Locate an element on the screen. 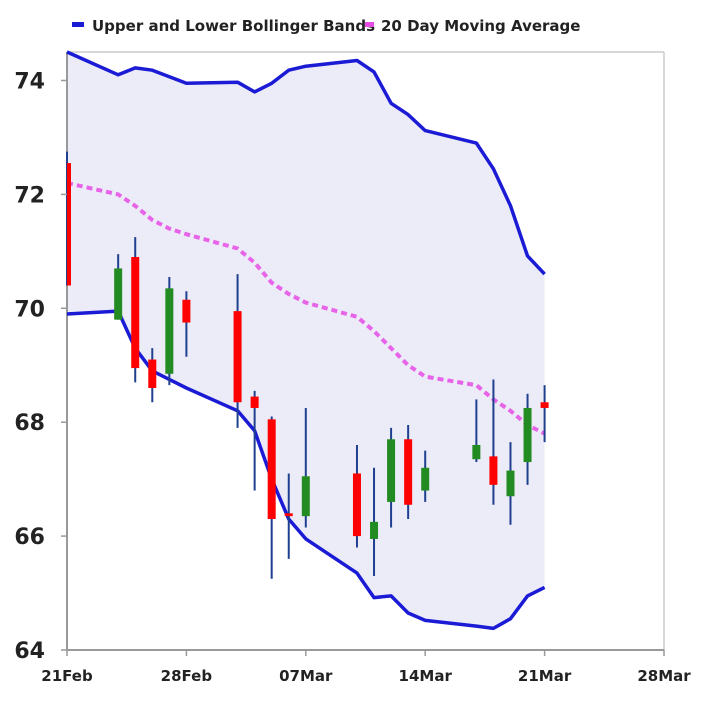 Image resolution: width=703 pixels, height=703 pixels. y-tick-label: 66 is located at coordinates (29, 537).